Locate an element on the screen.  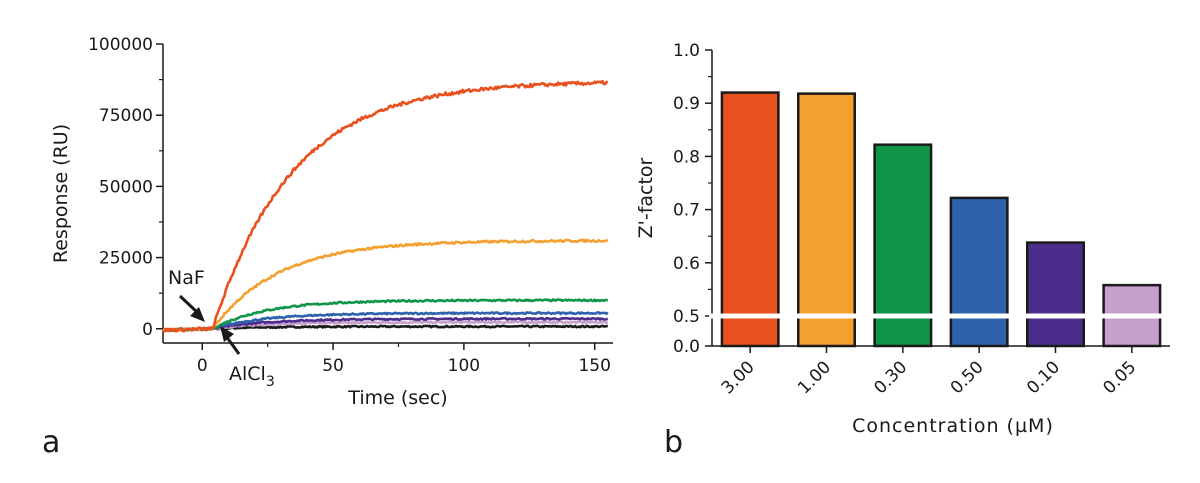
annotation-naf: NaF is located at coordinates (186, 278).